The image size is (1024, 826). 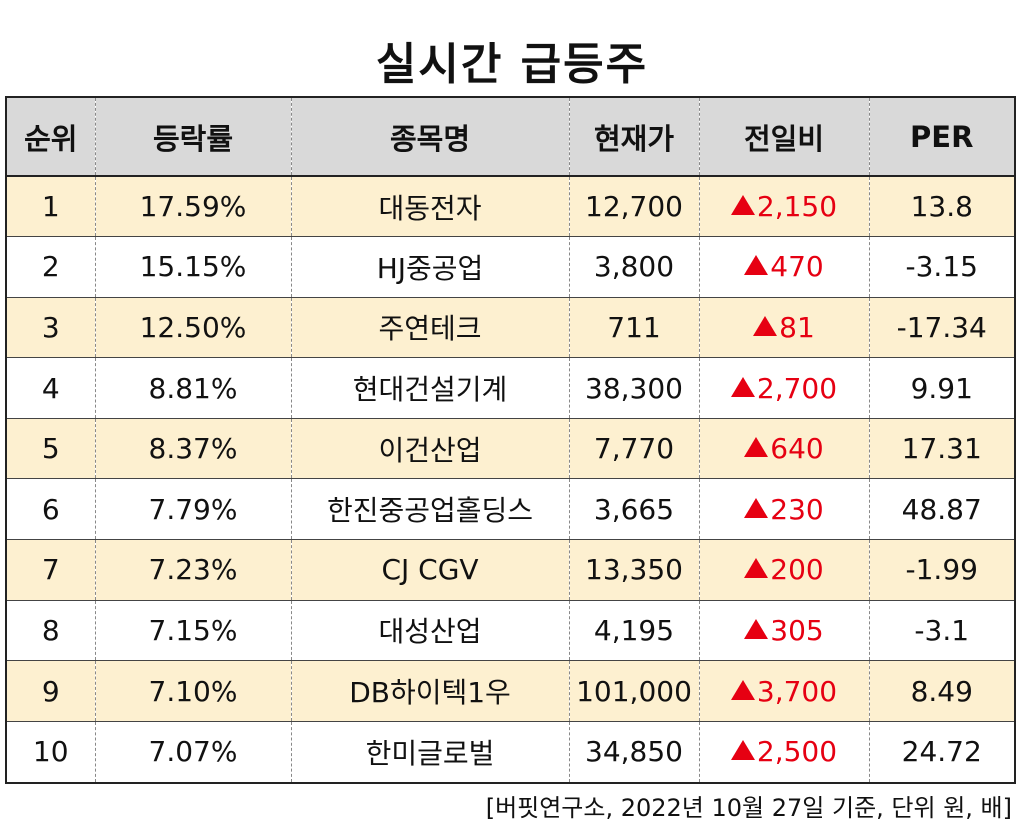 What do you see at coordinates (941, 137) in the screenshot?
I see `header-per: PER` at bounding box center [941, 137].